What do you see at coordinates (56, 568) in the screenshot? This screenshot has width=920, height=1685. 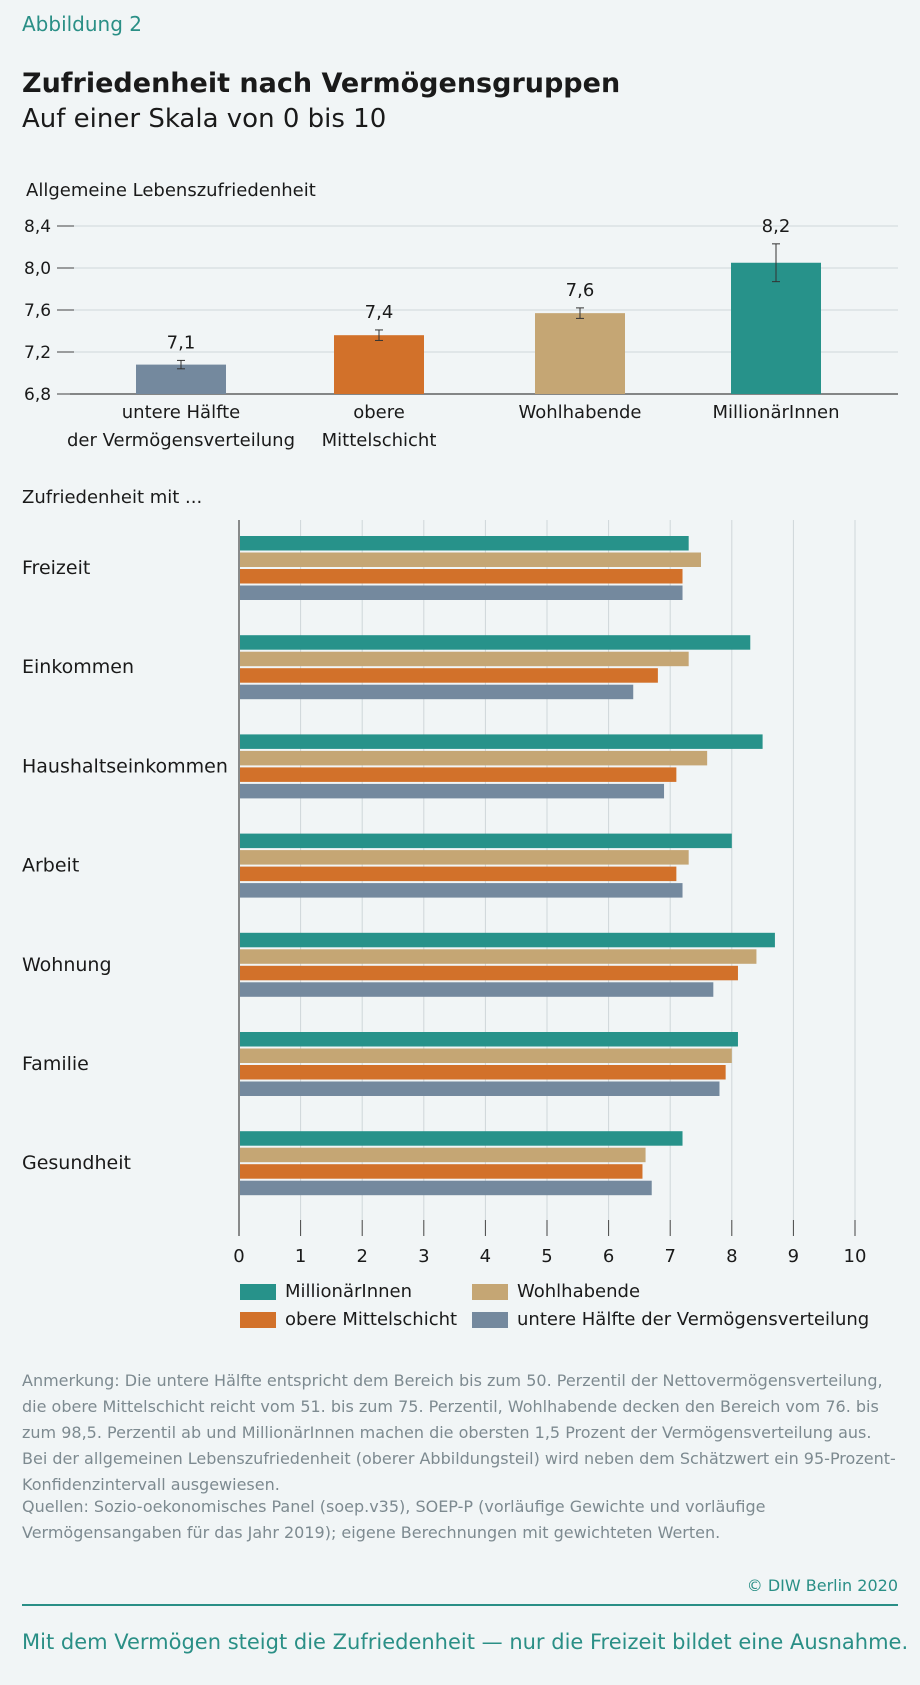 I see `category-label: Freizeit` at bounding box center [56, 568].